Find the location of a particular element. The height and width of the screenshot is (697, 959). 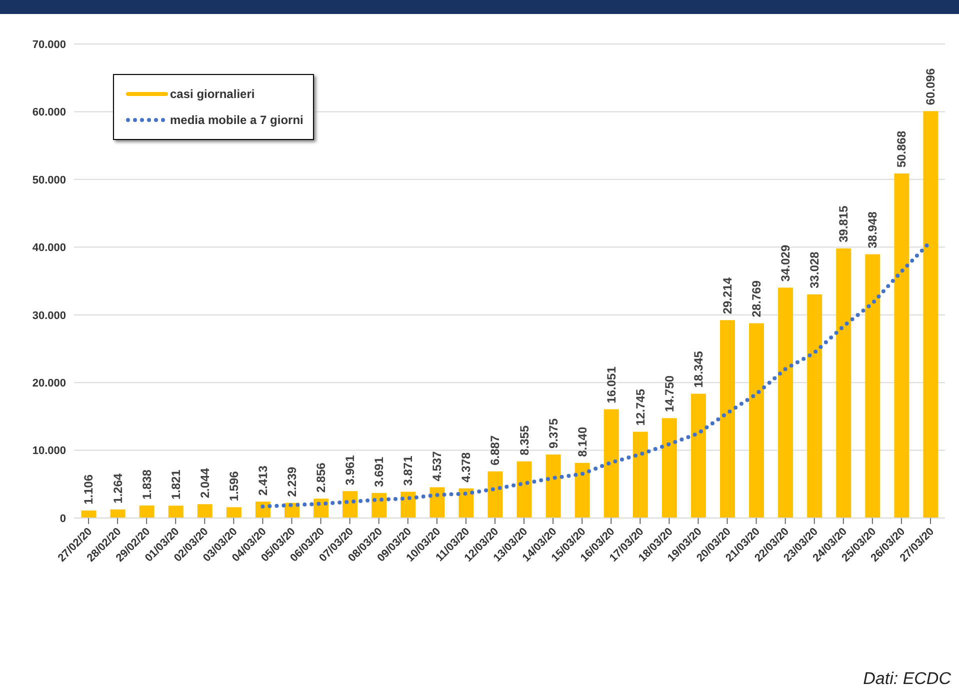

data-label: 8.355 is located at coordinates (524, 440).